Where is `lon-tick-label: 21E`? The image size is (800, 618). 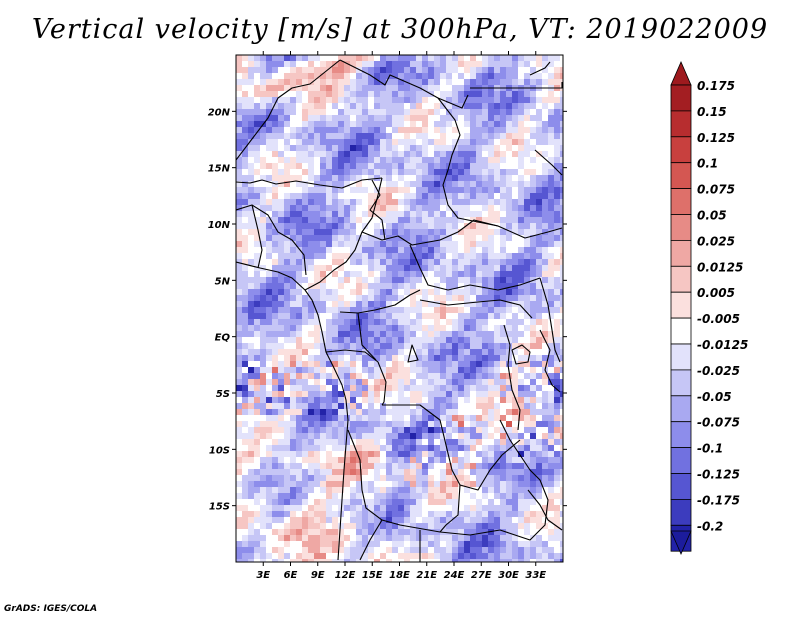 lon-tick-label: 21E is located at coordinates (426, 575).